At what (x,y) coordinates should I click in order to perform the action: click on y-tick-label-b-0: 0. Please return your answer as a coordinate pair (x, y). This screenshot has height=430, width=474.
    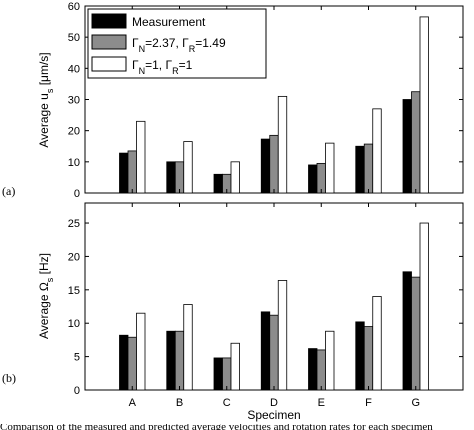
    Looking at the image, I should click on (77, 391).